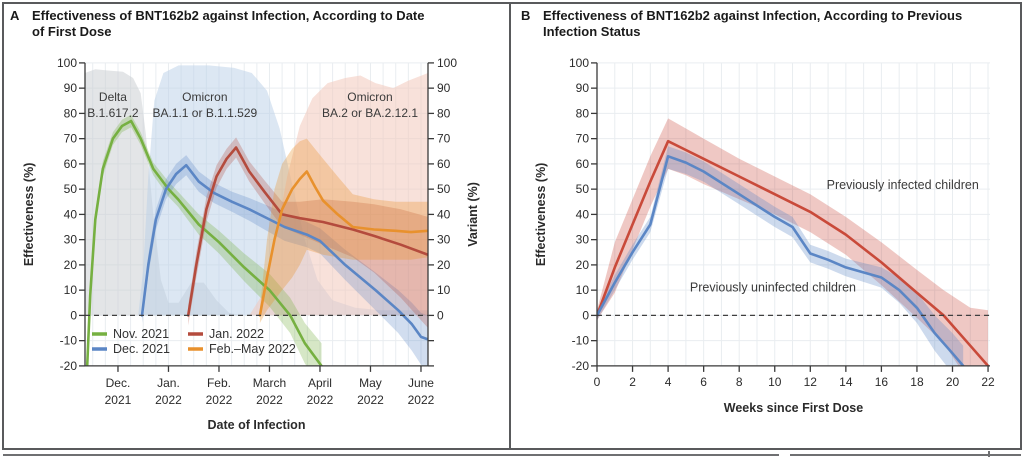 The image size is (1024, 457). I want to click on x-tick-label: 20, so click(953, 382).